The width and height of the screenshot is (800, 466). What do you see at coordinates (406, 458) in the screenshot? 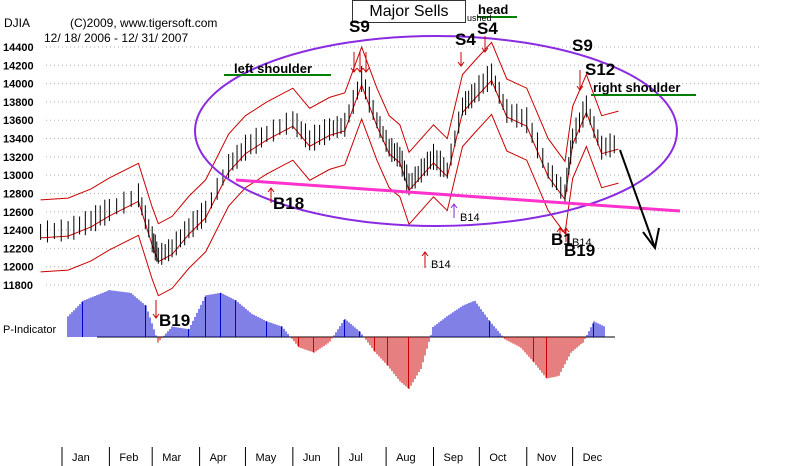
I see `x-tick-label: Aug` at bounding box center [406, 458].